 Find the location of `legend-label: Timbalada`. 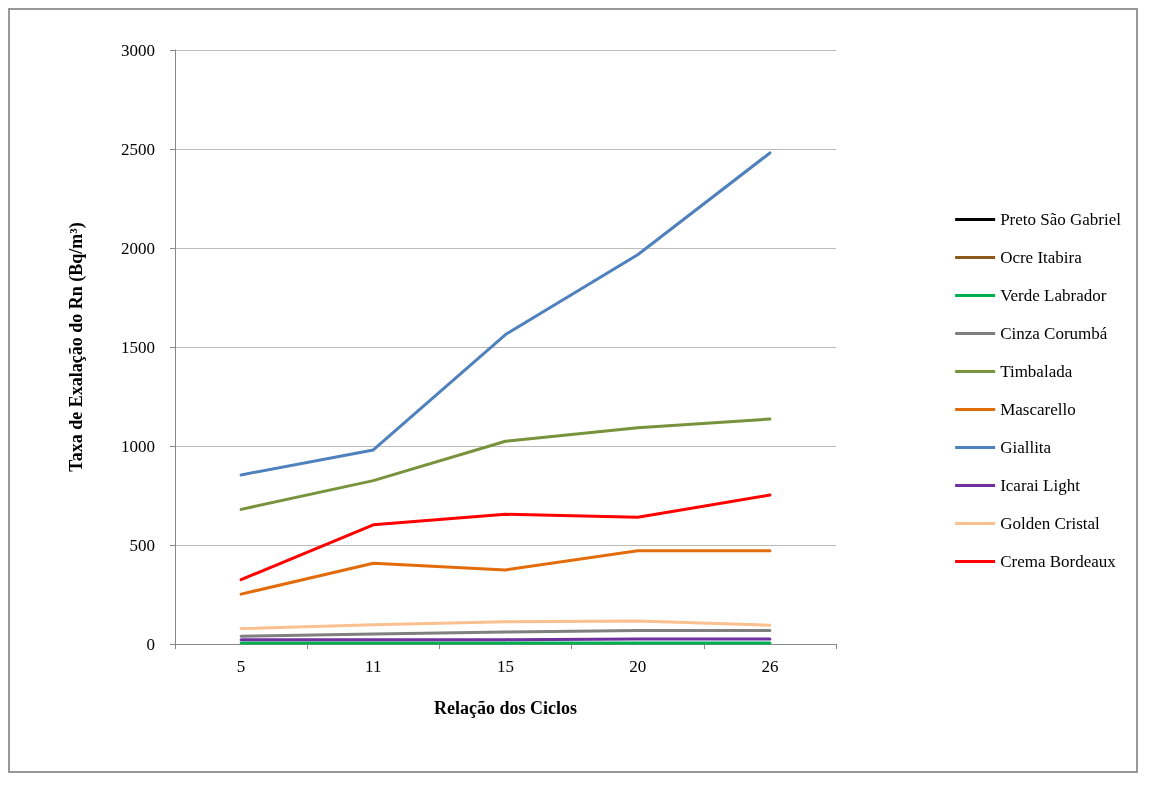

legend-label: Timbalada is located at coordinates (1036, 371).